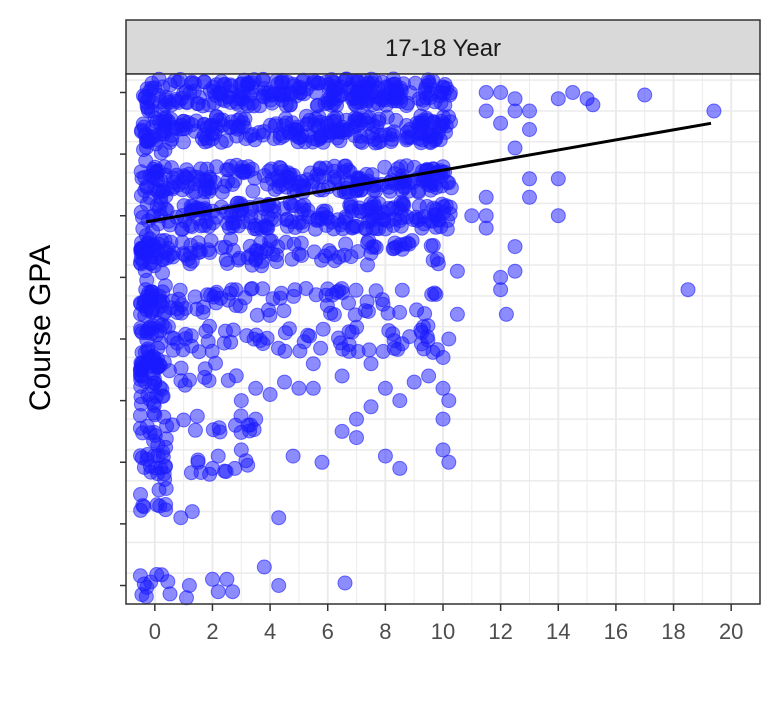 This screenshot has height=702, width=781. Describe the element at coordinates (40, 328) in the screenshot. I see `y-axis-label: Course GPA` at that location.